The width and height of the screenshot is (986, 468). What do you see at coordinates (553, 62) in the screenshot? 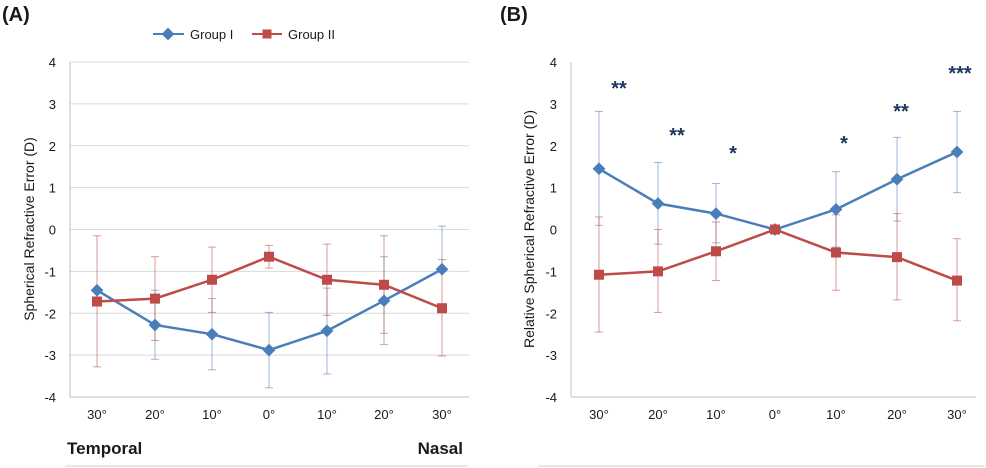
I see `panel-b-y-tick-label: 4` at bounding box center [553, 62].